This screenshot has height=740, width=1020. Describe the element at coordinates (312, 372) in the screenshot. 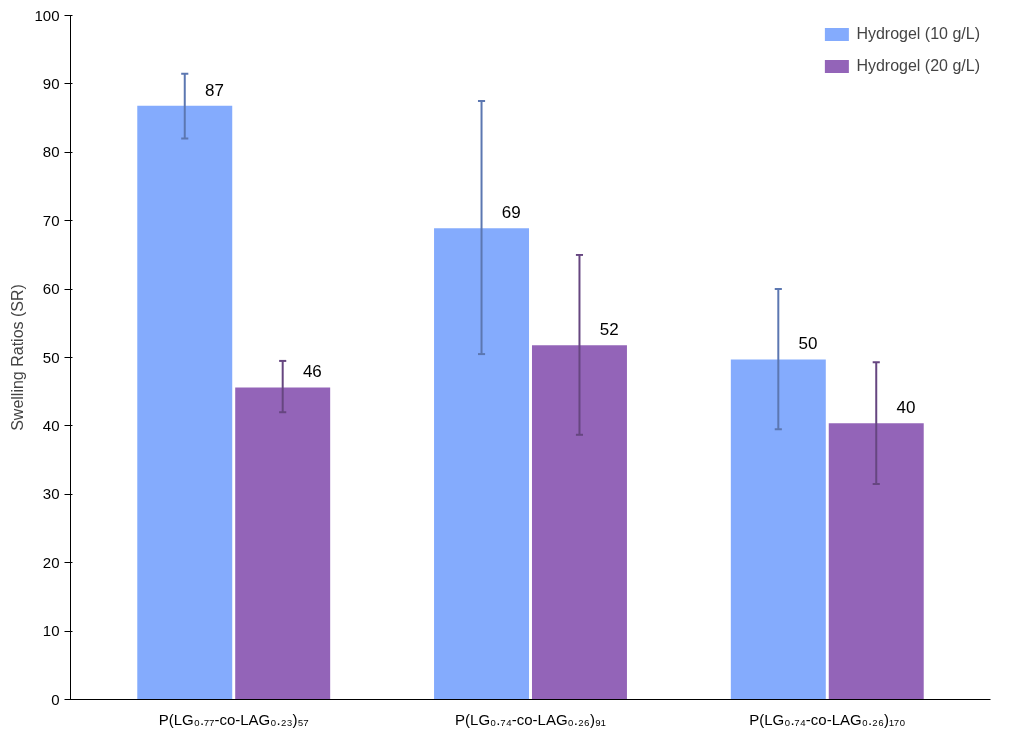

I see `data-label: 46` at that location.